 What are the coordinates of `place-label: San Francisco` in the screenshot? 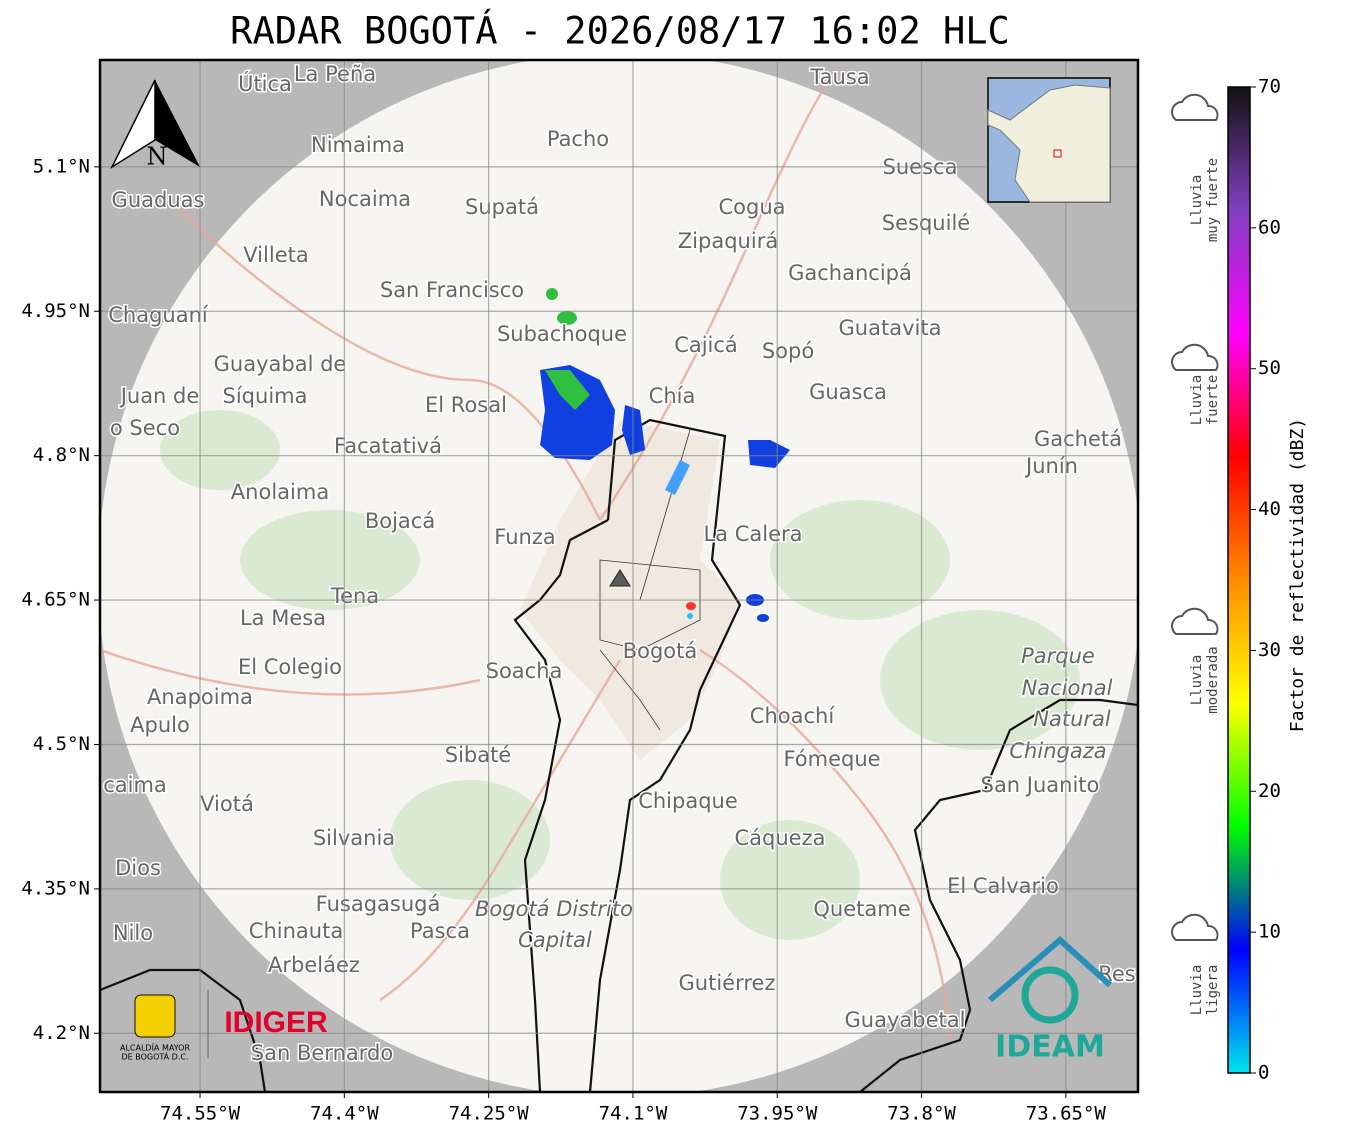 It's located at (452, 290).